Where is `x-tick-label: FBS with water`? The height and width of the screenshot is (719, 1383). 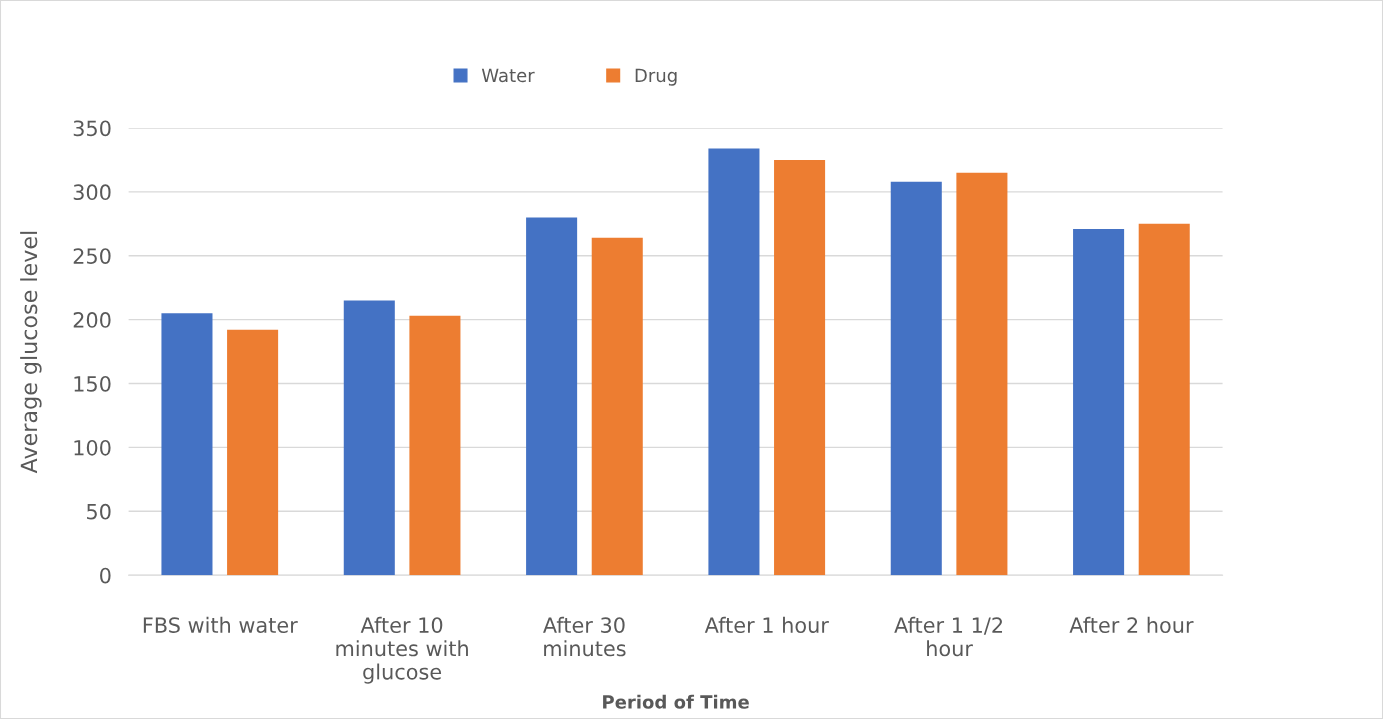
x-tick-label: FBS with water is located at coordinates (220, 624).